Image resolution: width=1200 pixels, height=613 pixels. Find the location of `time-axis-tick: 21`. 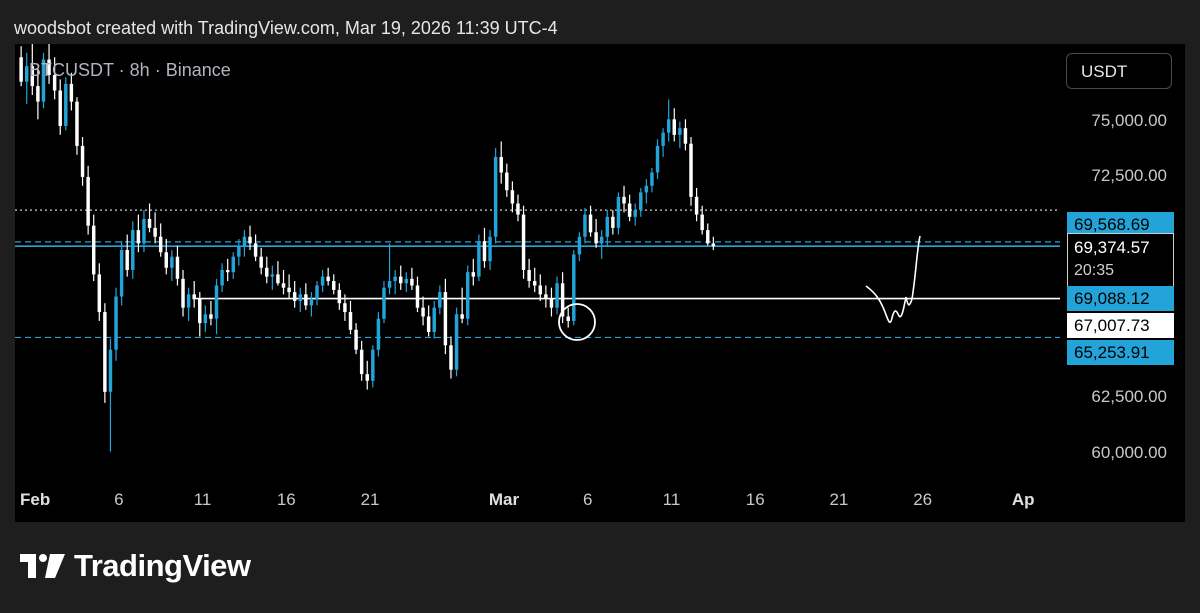

time-axis-tick: 21 is located at coordinates (370, 499).